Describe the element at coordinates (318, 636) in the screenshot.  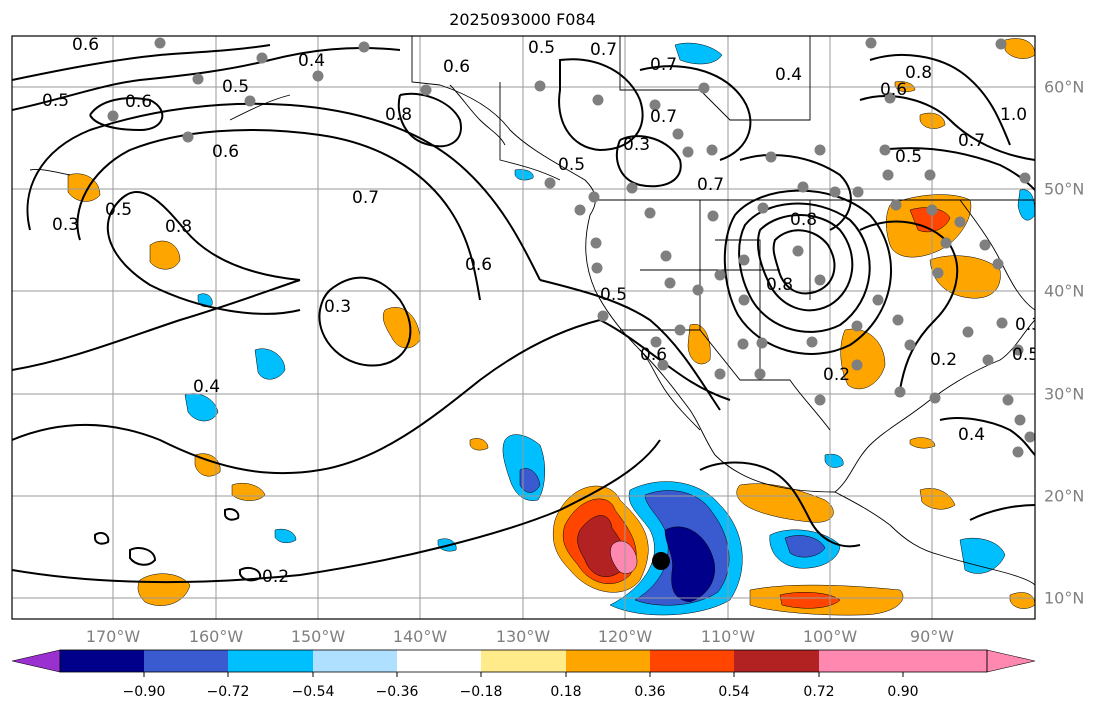
I see `lon-label: 150°W` at that location.